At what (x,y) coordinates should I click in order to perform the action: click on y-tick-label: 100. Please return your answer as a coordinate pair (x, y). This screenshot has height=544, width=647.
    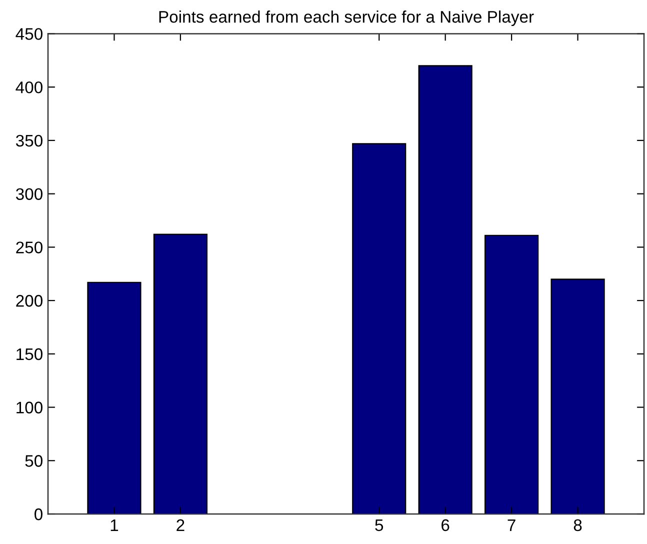
    Looking at the image, I should click on (29, 408).